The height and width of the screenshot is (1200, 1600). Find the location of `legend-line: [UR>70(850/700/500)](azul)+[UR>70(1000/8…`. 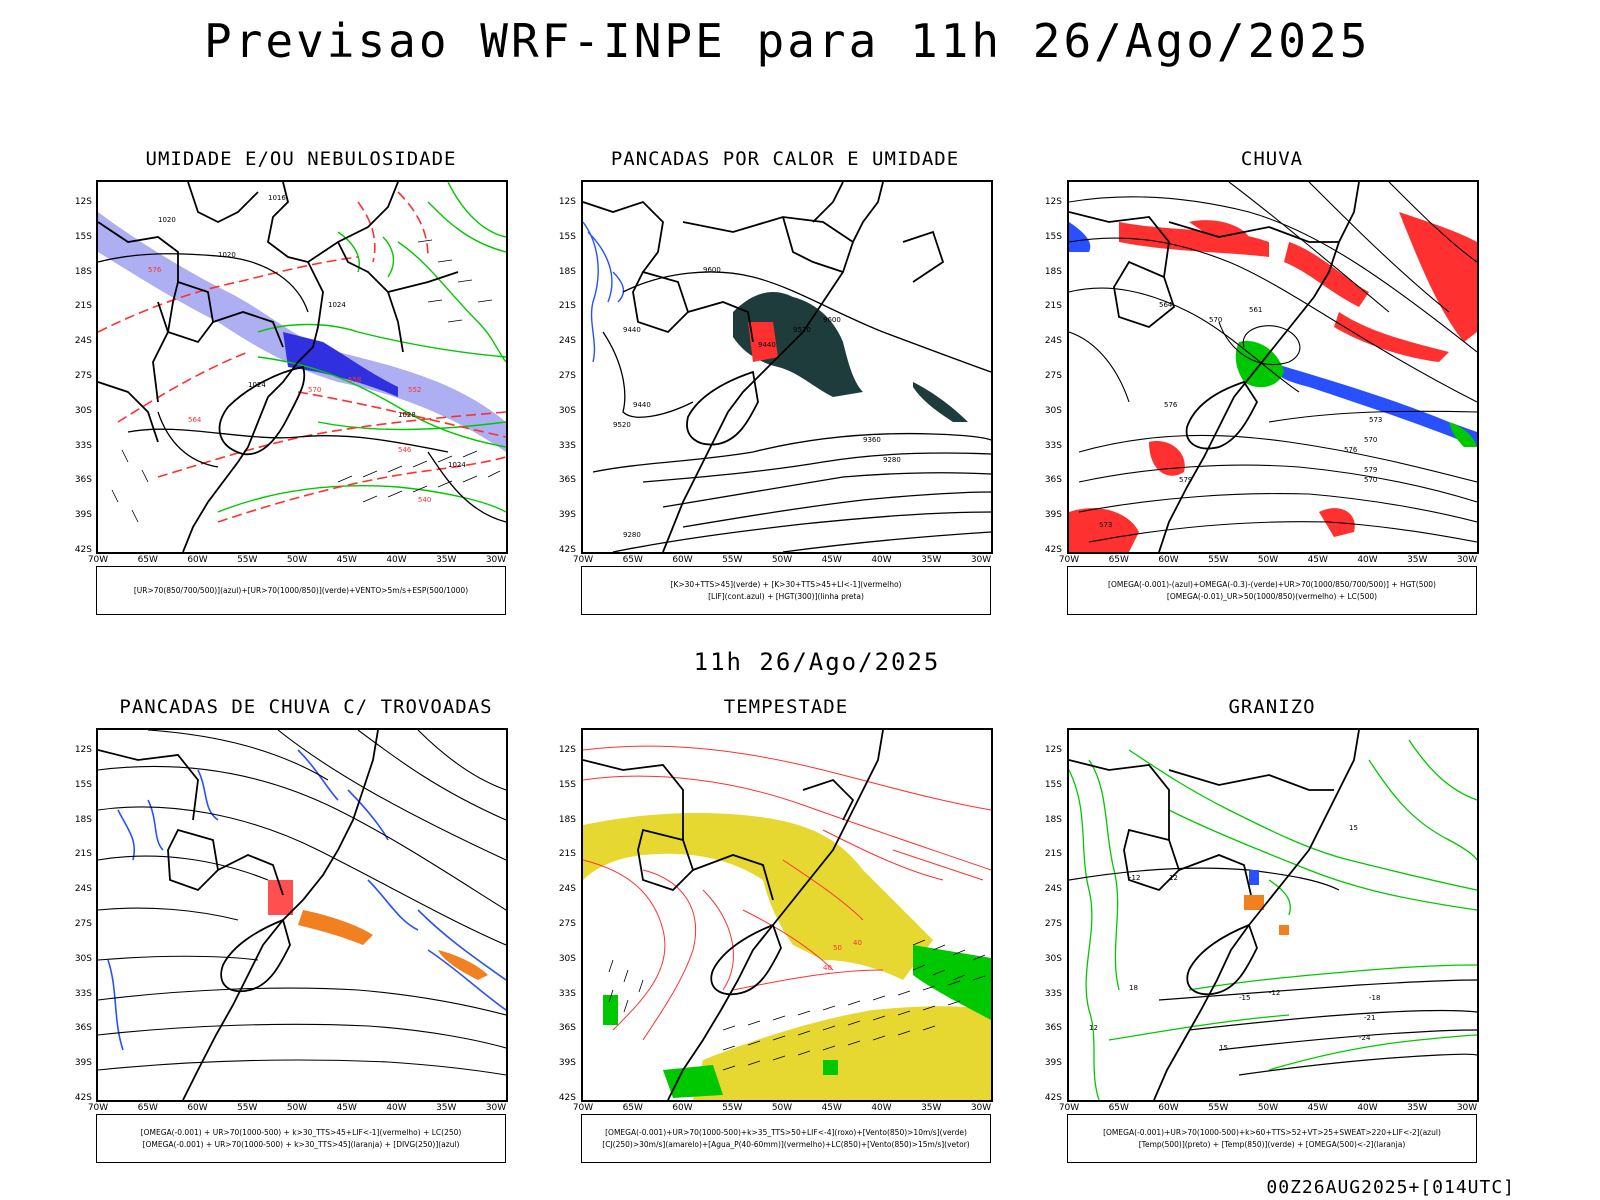

legend-line: [UR>70(850/700/500)](azul)+[UR>70(1000/8… is located at coordinates (301, 590).